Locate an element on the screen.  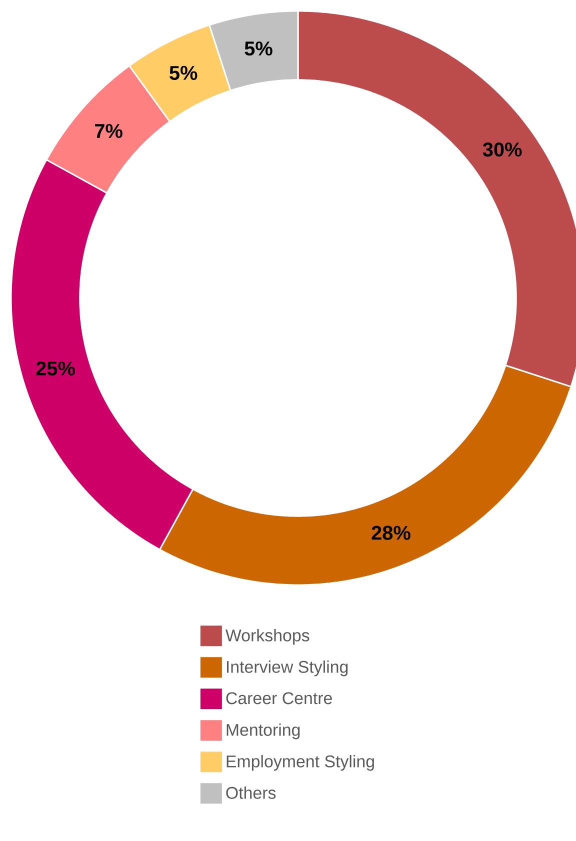
legend-label: Workshops is located at coordinates (267, 636).